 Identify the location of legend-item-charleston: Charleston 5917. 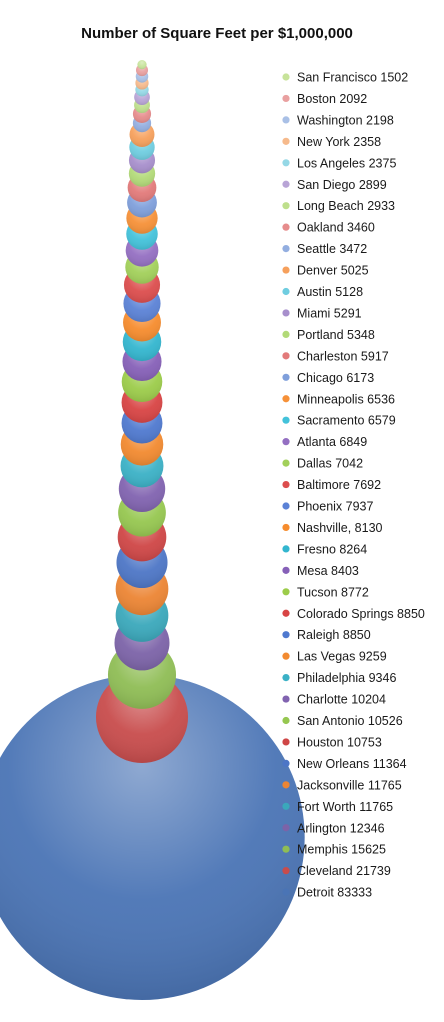
(335, 356).